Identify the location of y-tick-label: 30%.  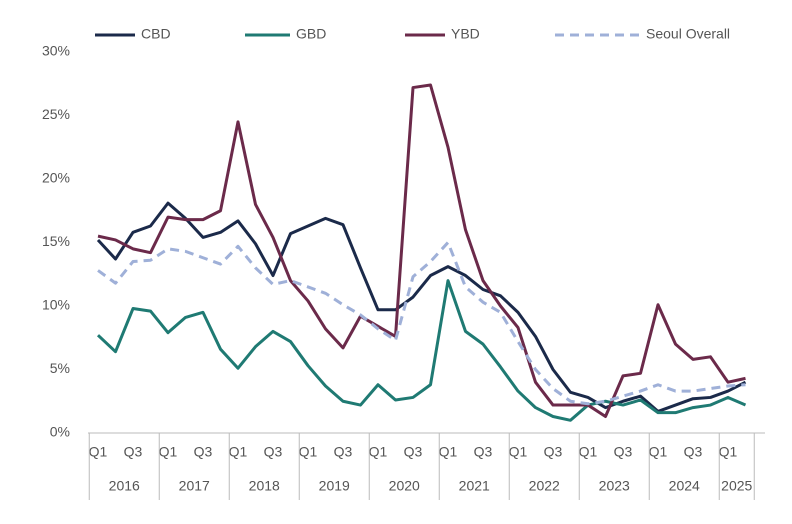
(56, 51).